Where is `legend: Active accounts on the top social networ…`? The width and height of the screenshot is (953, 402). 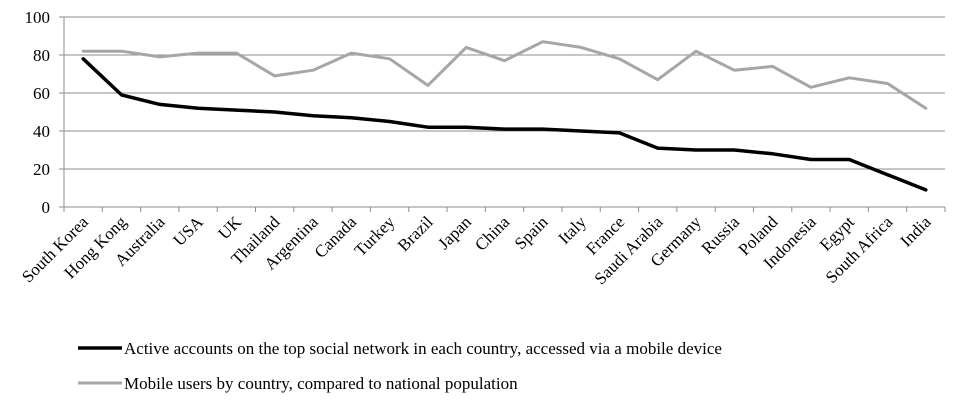 legend: Active accounts on the top social networ… is located at coordinates (400, 366).